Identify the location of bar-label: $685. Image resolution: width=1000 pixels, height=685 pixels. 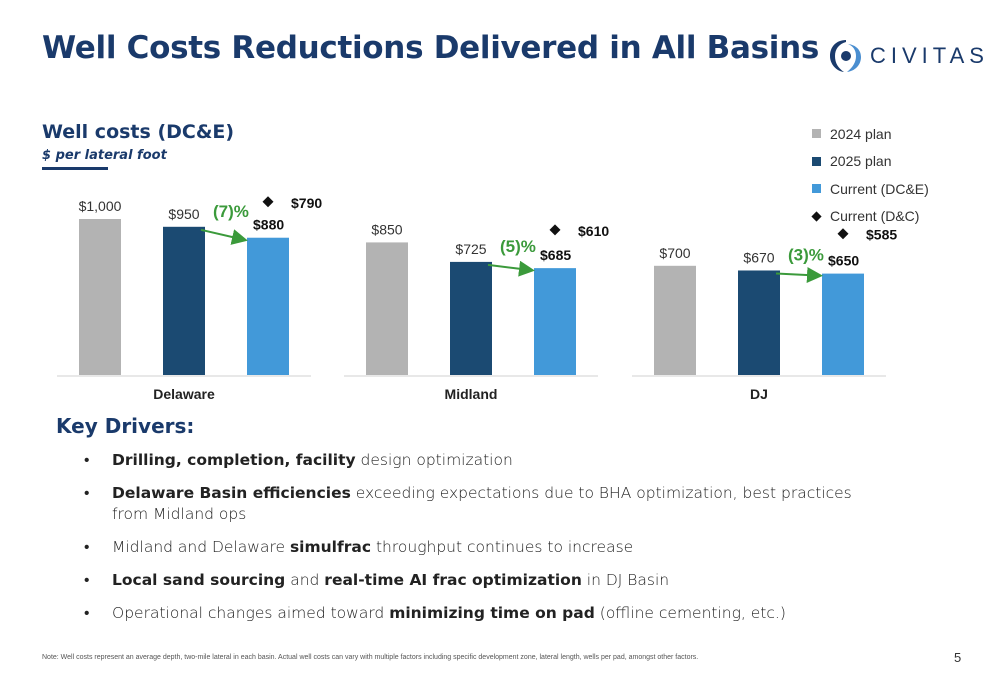
(555, 255).